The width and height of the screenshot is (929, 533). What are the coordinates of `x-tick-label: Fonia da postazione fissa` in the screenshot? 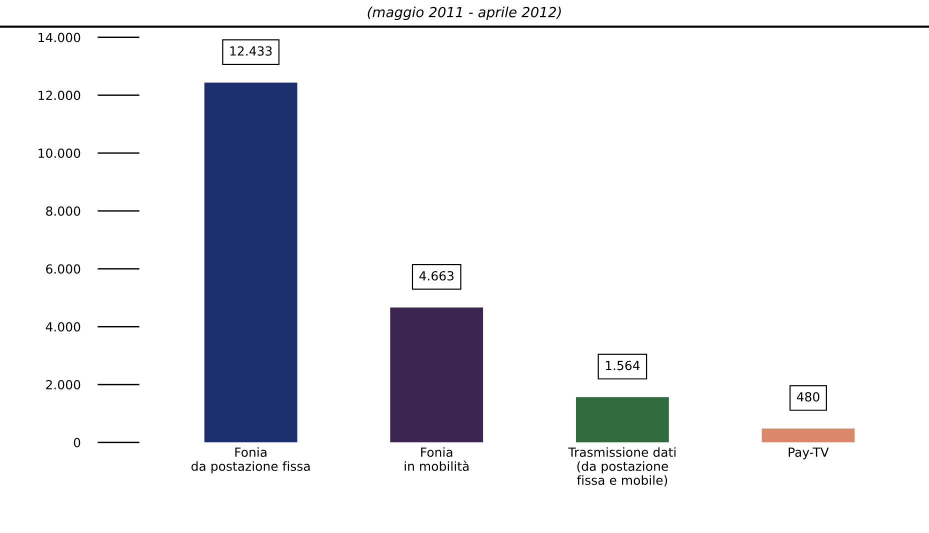 It's located at (250, 460).